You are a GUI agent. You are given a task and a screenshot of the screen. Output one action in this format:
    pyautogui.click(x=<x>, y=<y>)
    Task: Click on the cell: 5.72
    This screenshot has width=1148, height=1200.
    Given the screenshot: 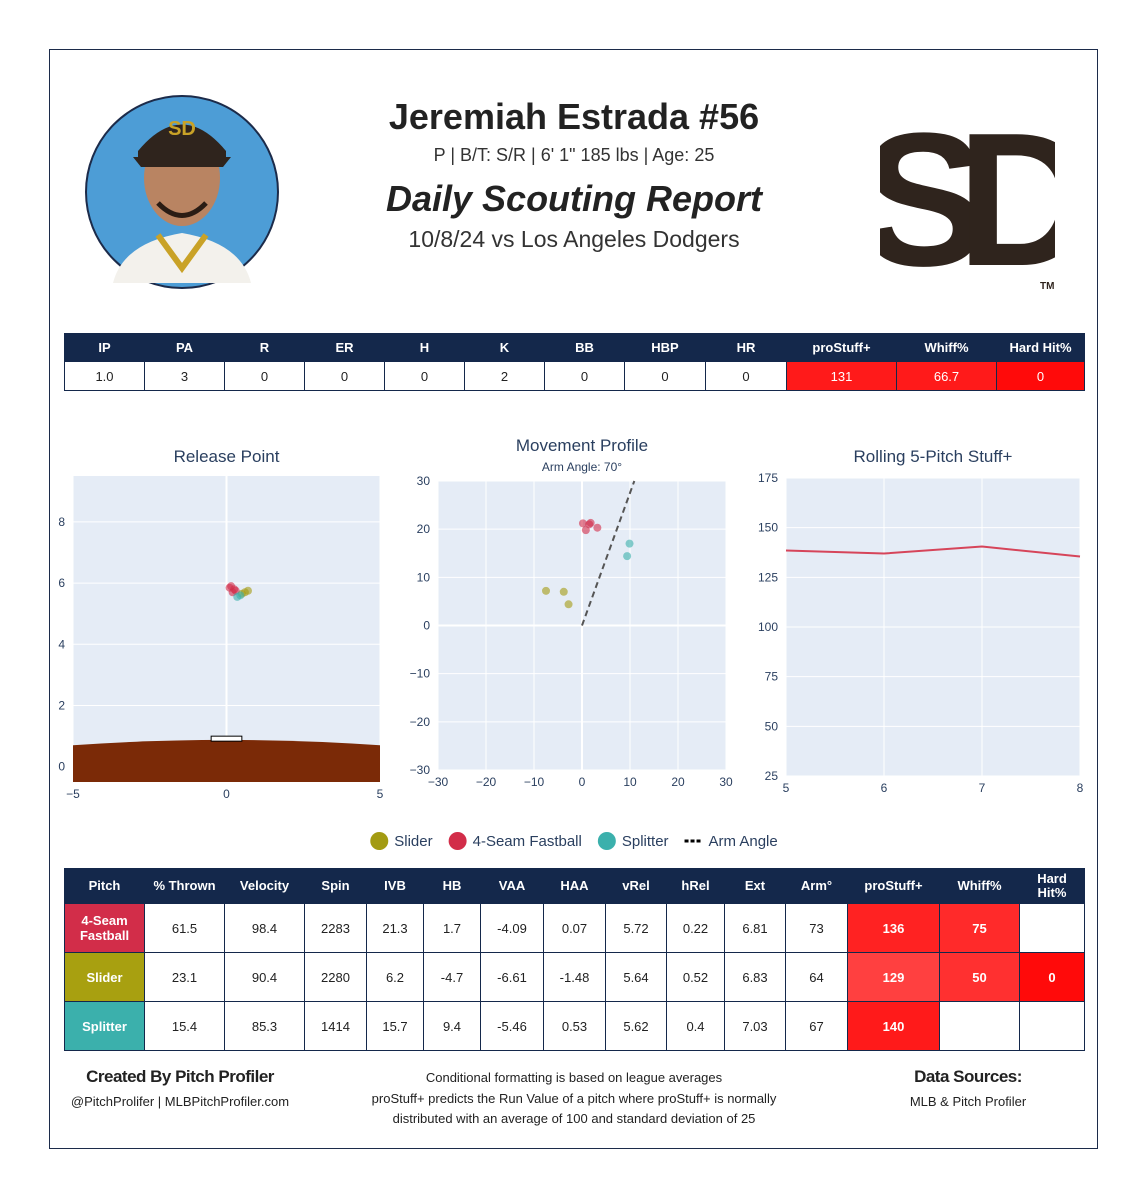 What is the action you would take?
    pyautogui.click(x=636, y=928)
    